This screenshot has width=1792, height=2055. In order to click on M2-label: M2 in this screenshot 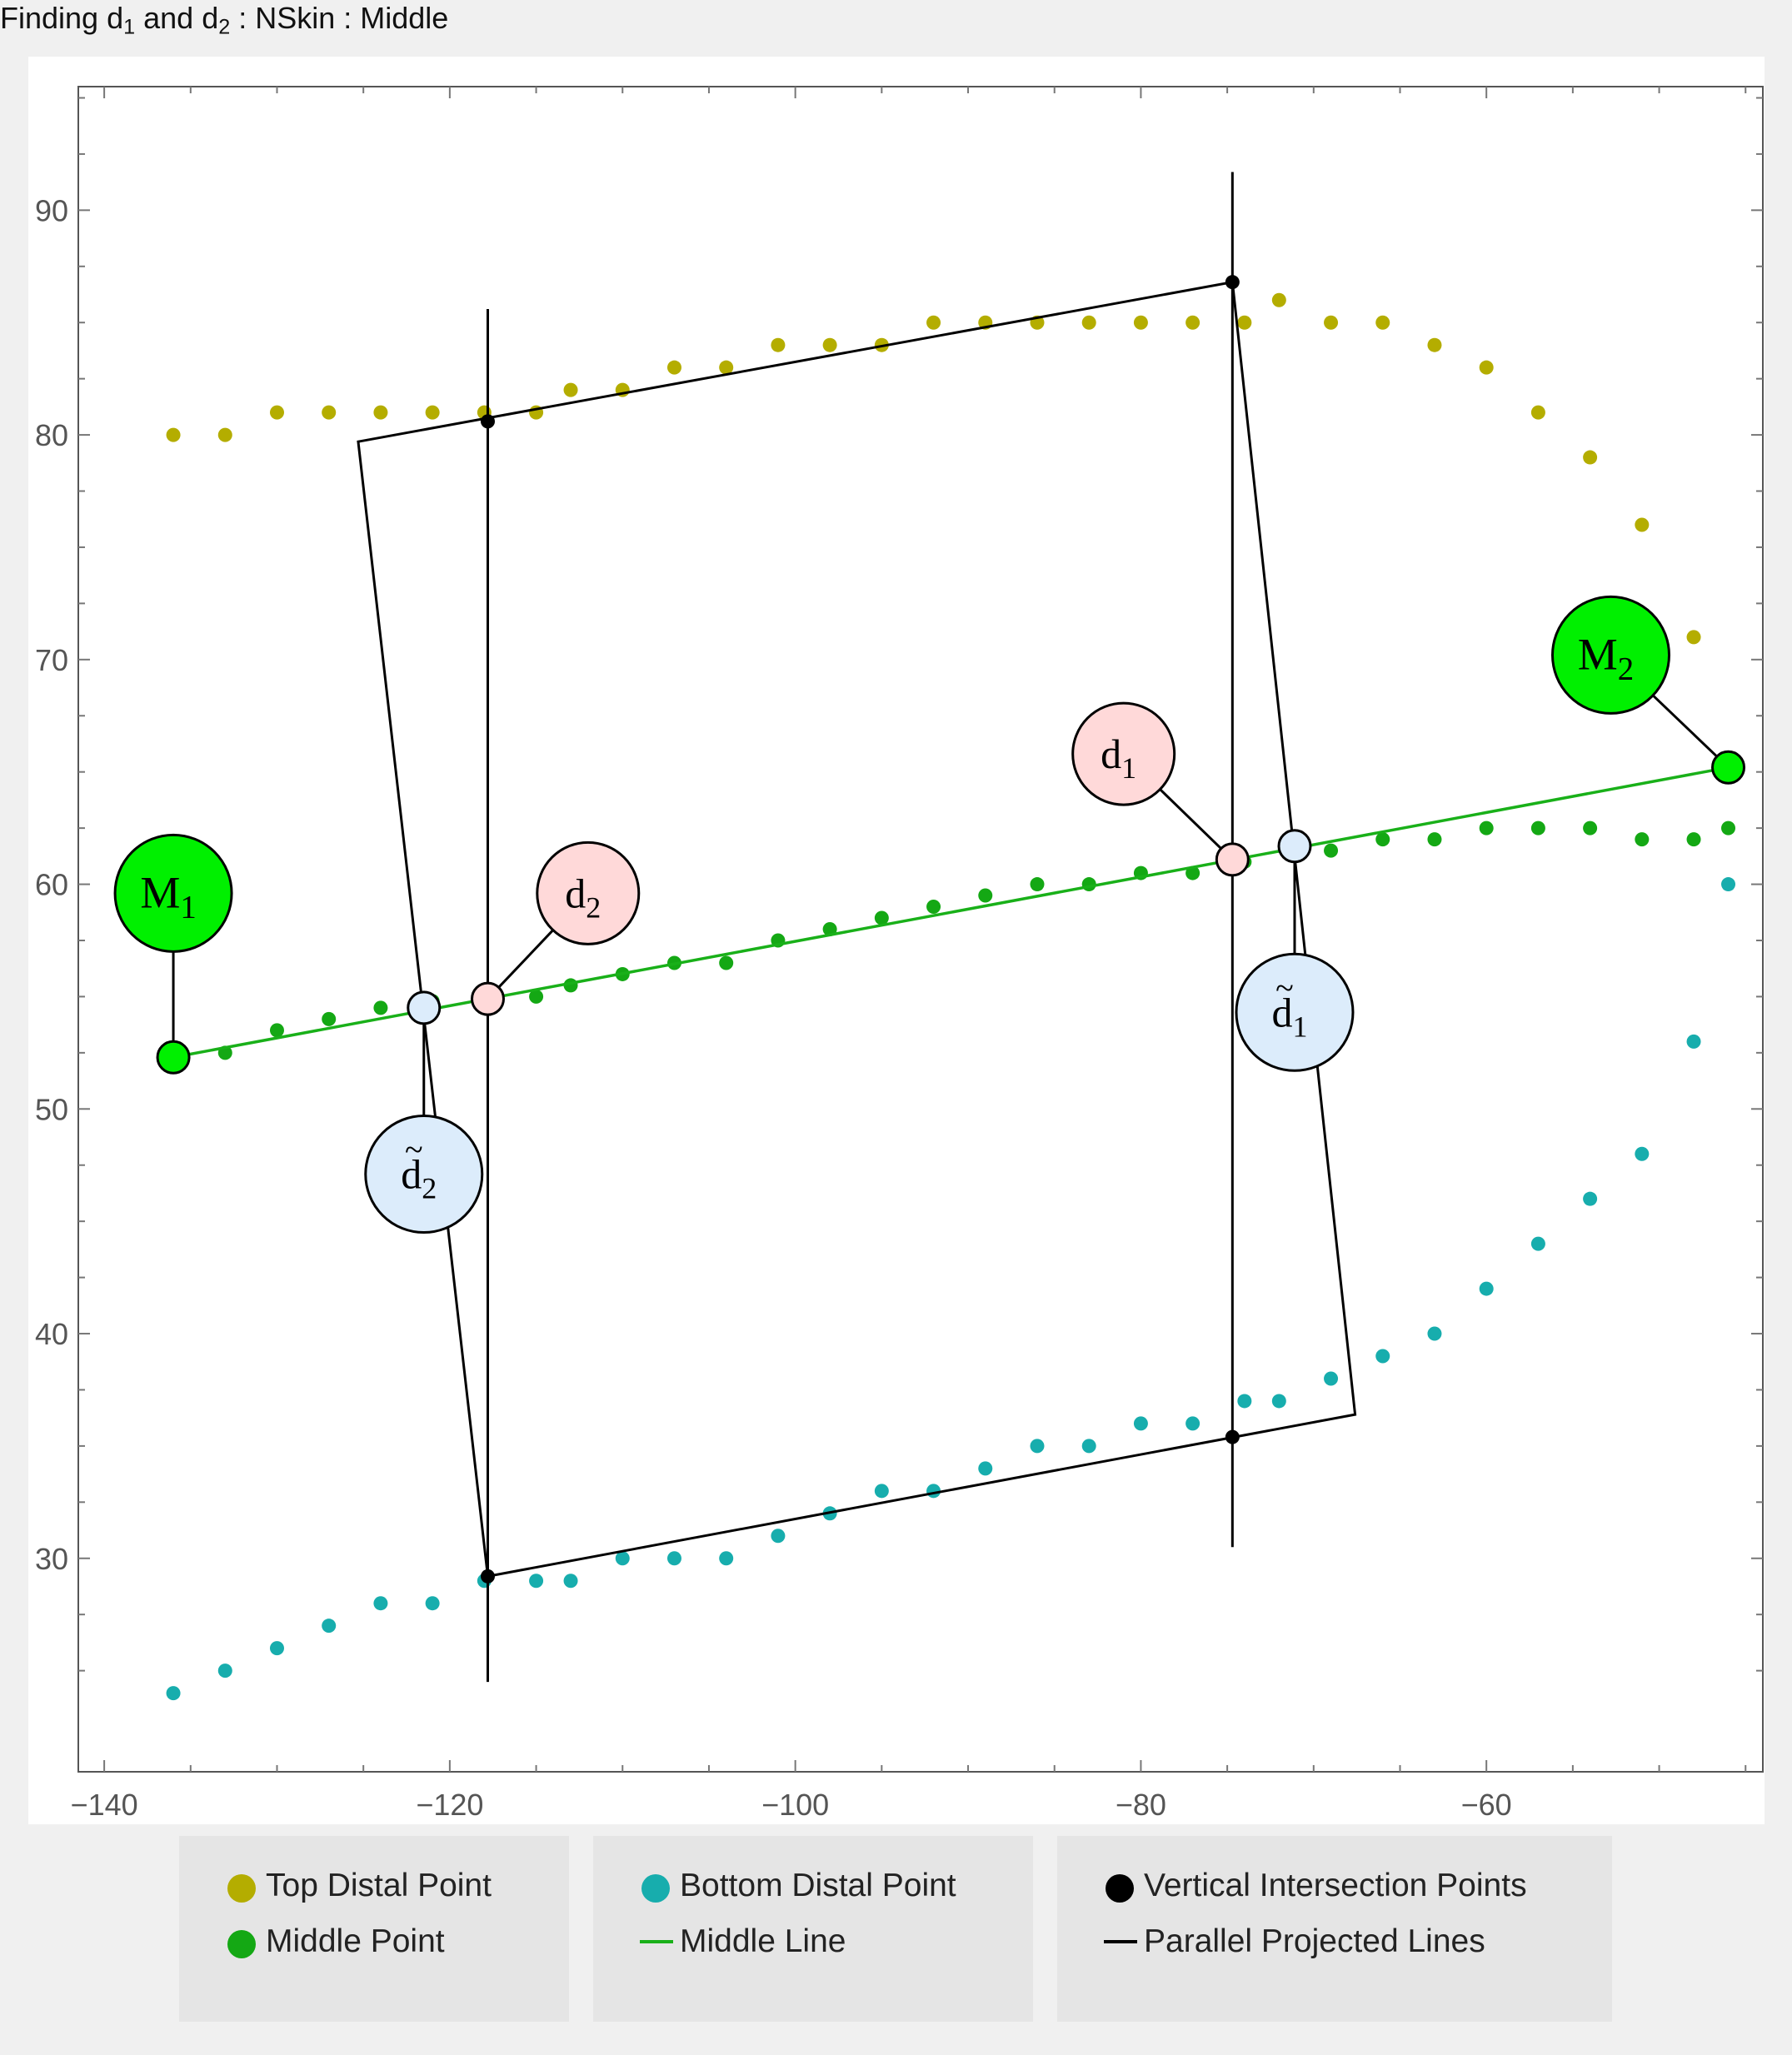, I will do `click(1606, 657)`.